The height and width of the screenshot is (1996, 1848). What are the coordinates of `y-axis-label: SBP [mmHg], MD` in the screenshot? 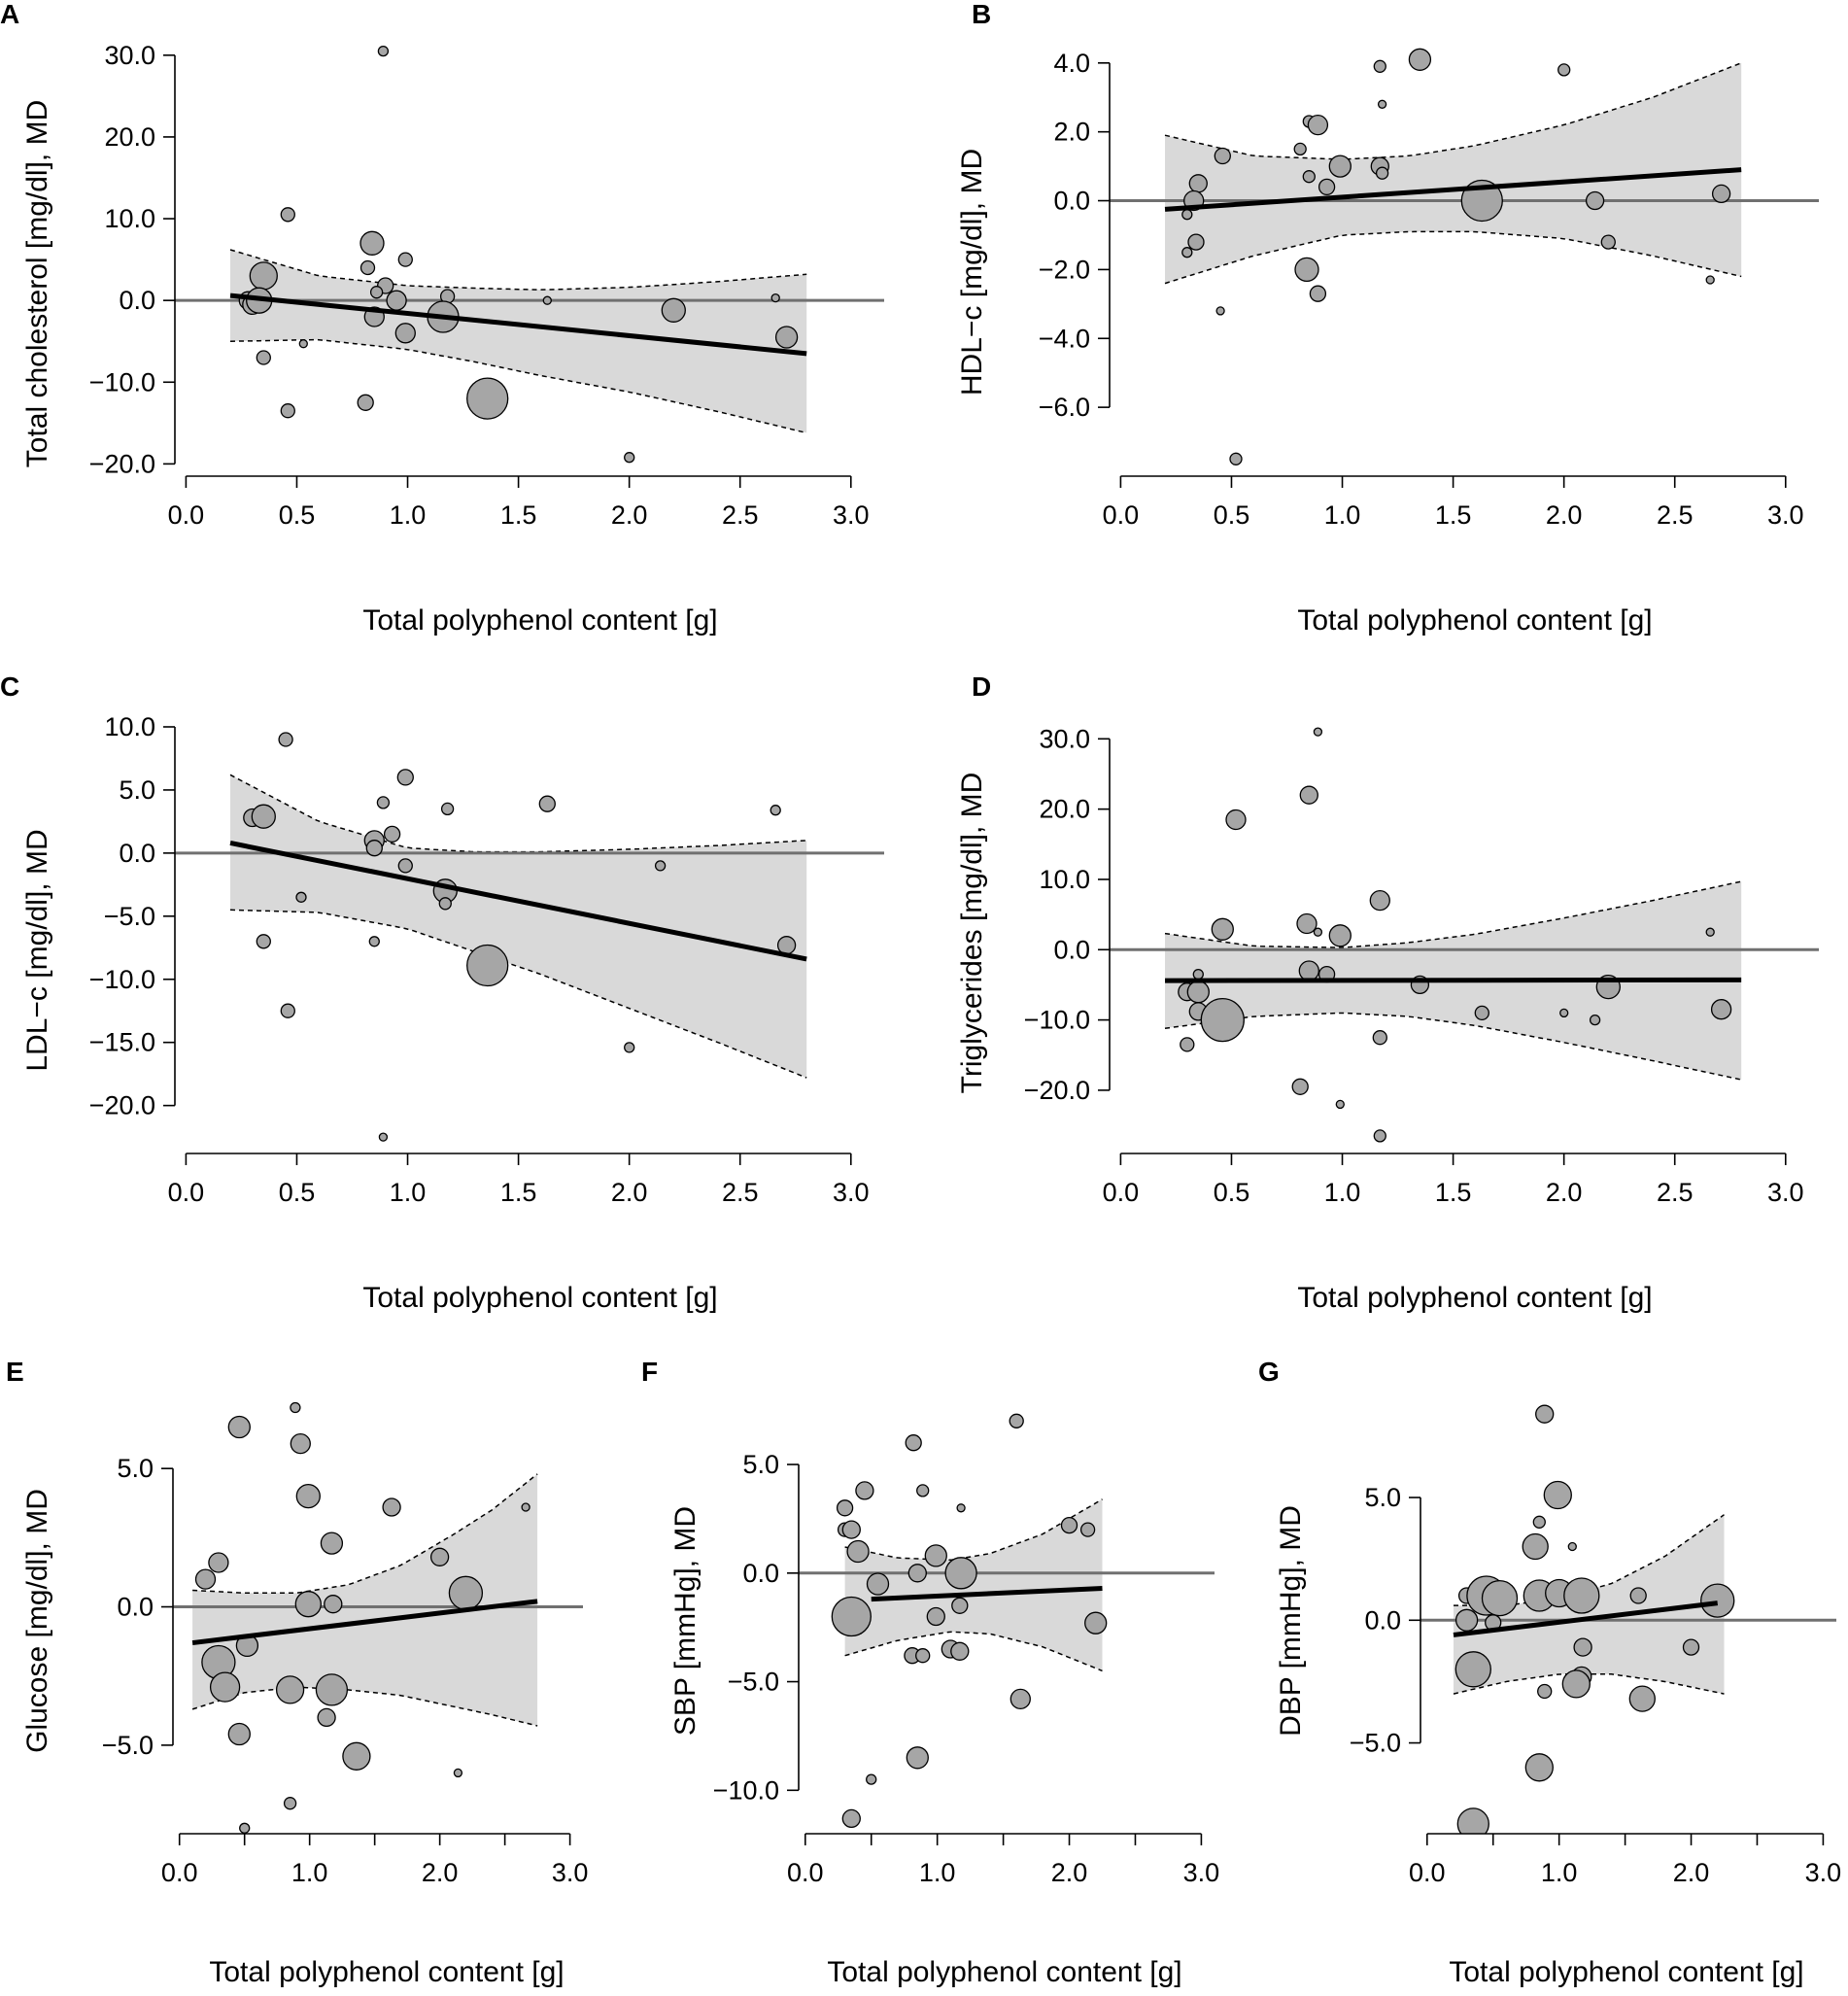 It's located at (685, 1621).